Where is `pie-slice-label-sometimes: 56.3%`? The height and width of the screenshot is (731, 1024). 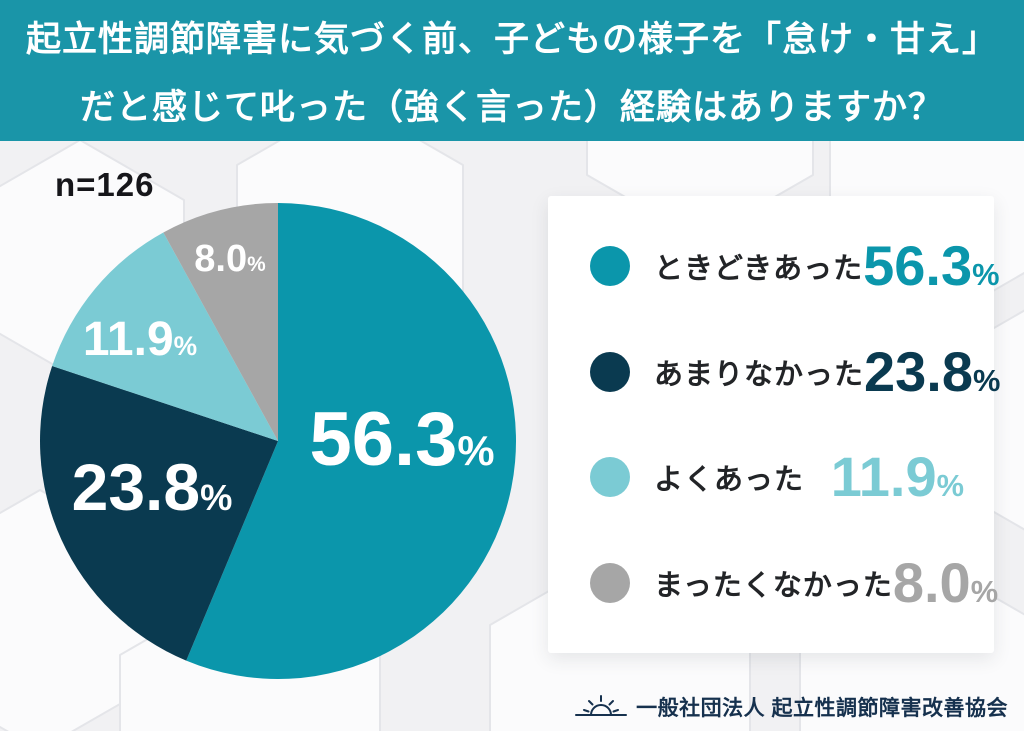
pie-slice-label-sometimes: 56.3% is located at coordinates (401, 440).